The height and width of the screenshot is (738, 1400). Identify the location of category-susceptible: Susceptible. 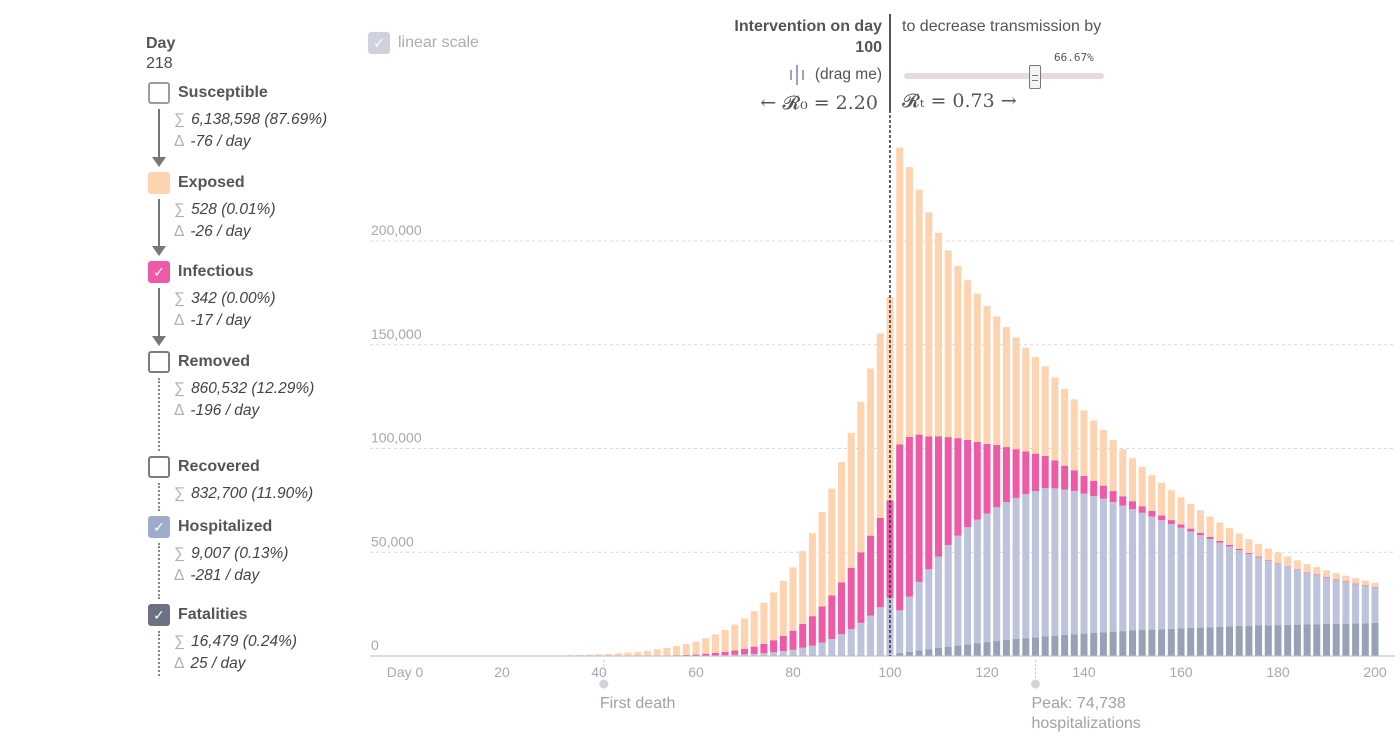
(208, 93).